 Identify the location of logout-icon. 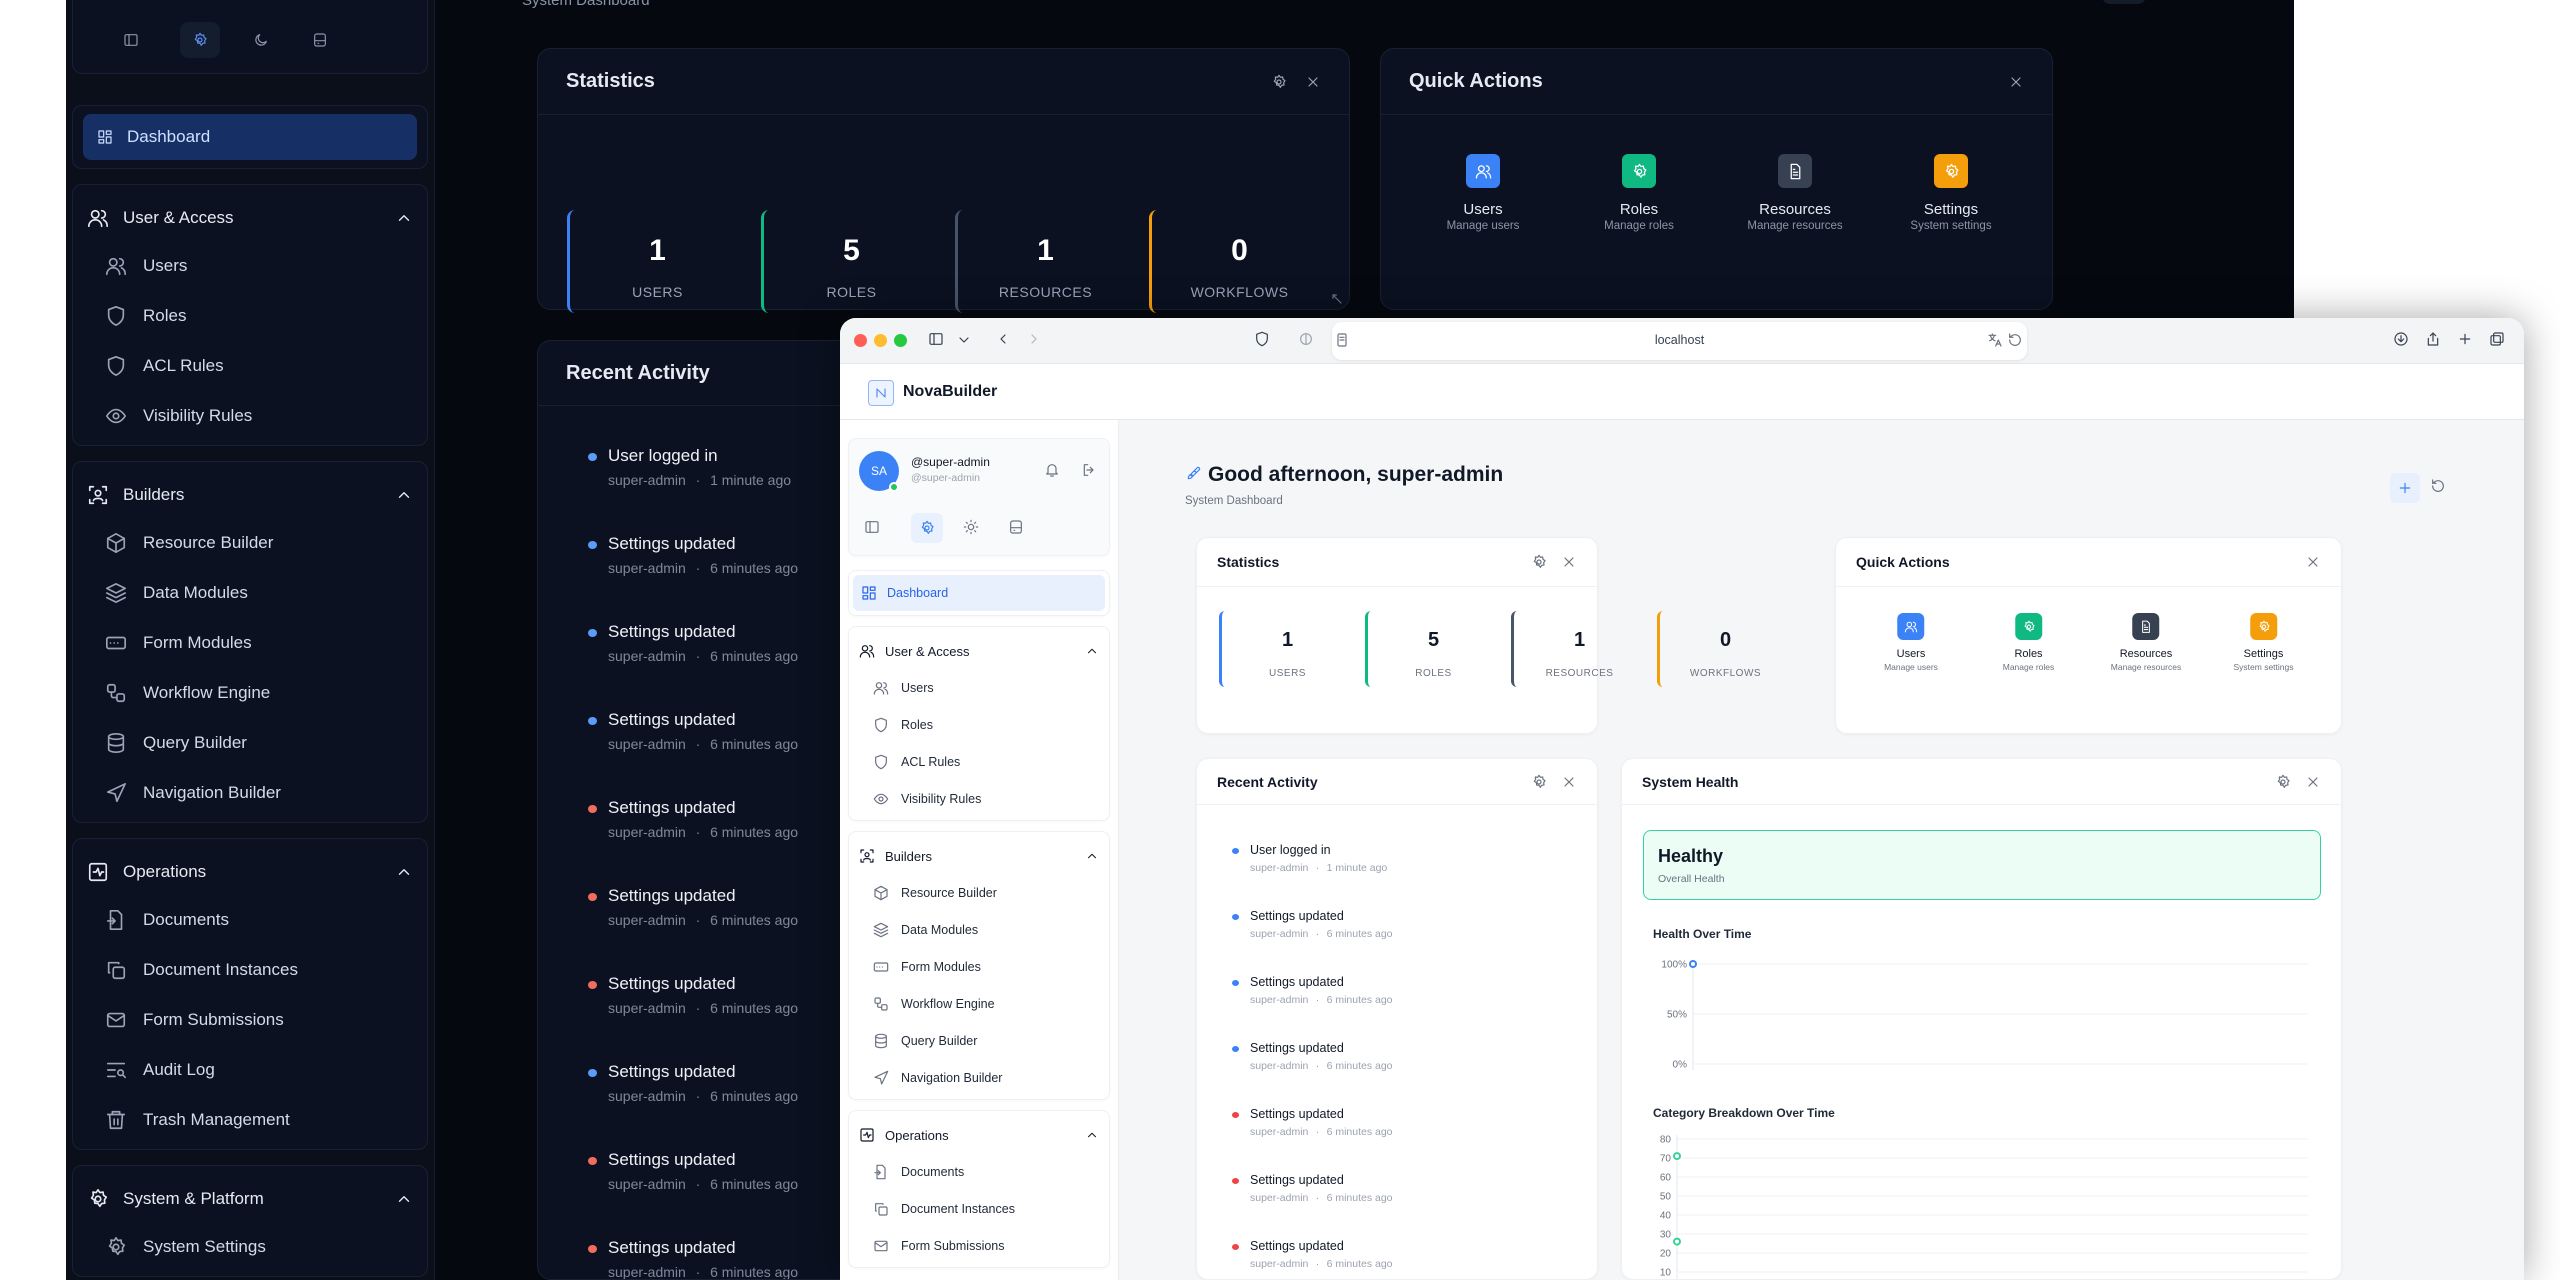
(1089, 470).